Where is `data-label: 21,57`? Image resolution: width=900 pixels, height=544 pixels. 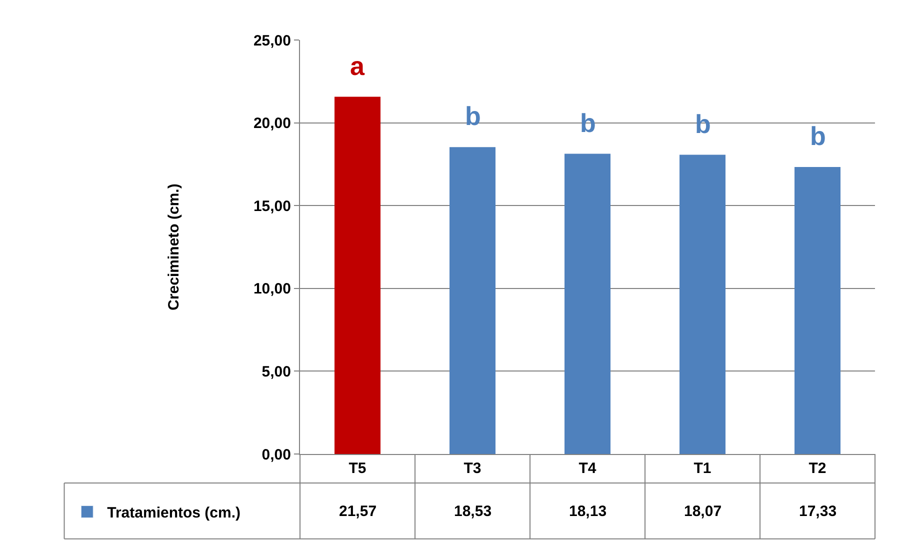 data-label: 21,57 is located at coordinates (358, 511).